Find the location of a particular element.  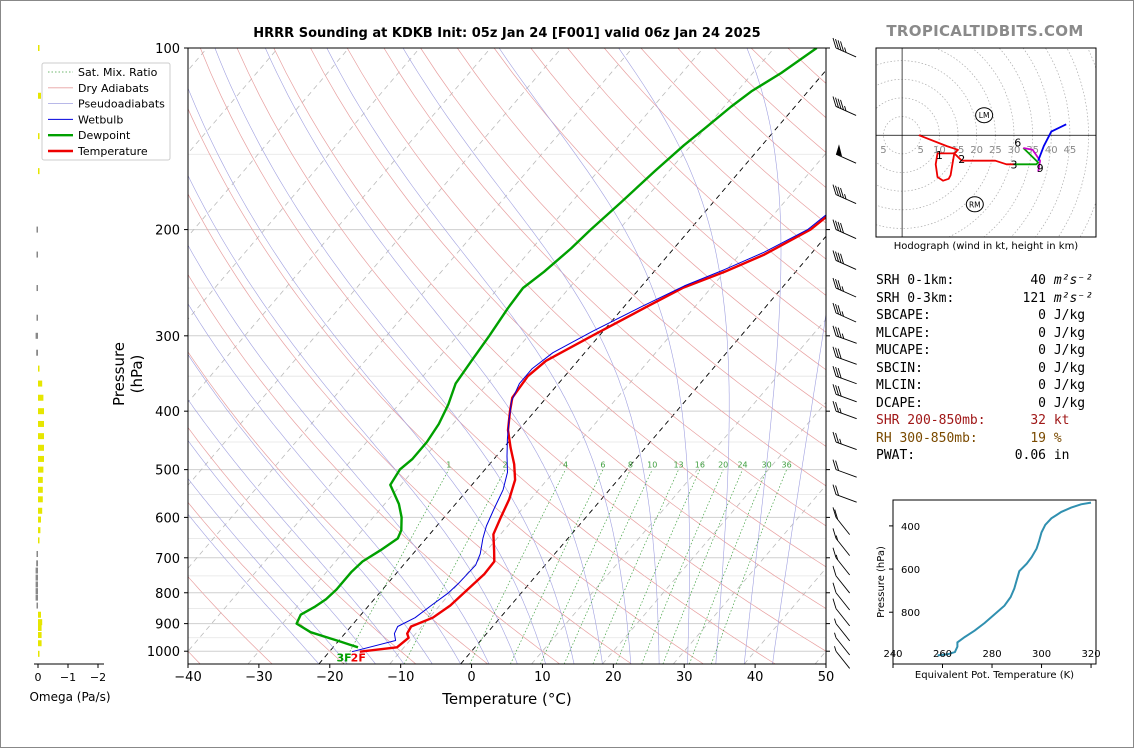

parameter-label: SRH 0-1km: is located at coordinates (915, 280).